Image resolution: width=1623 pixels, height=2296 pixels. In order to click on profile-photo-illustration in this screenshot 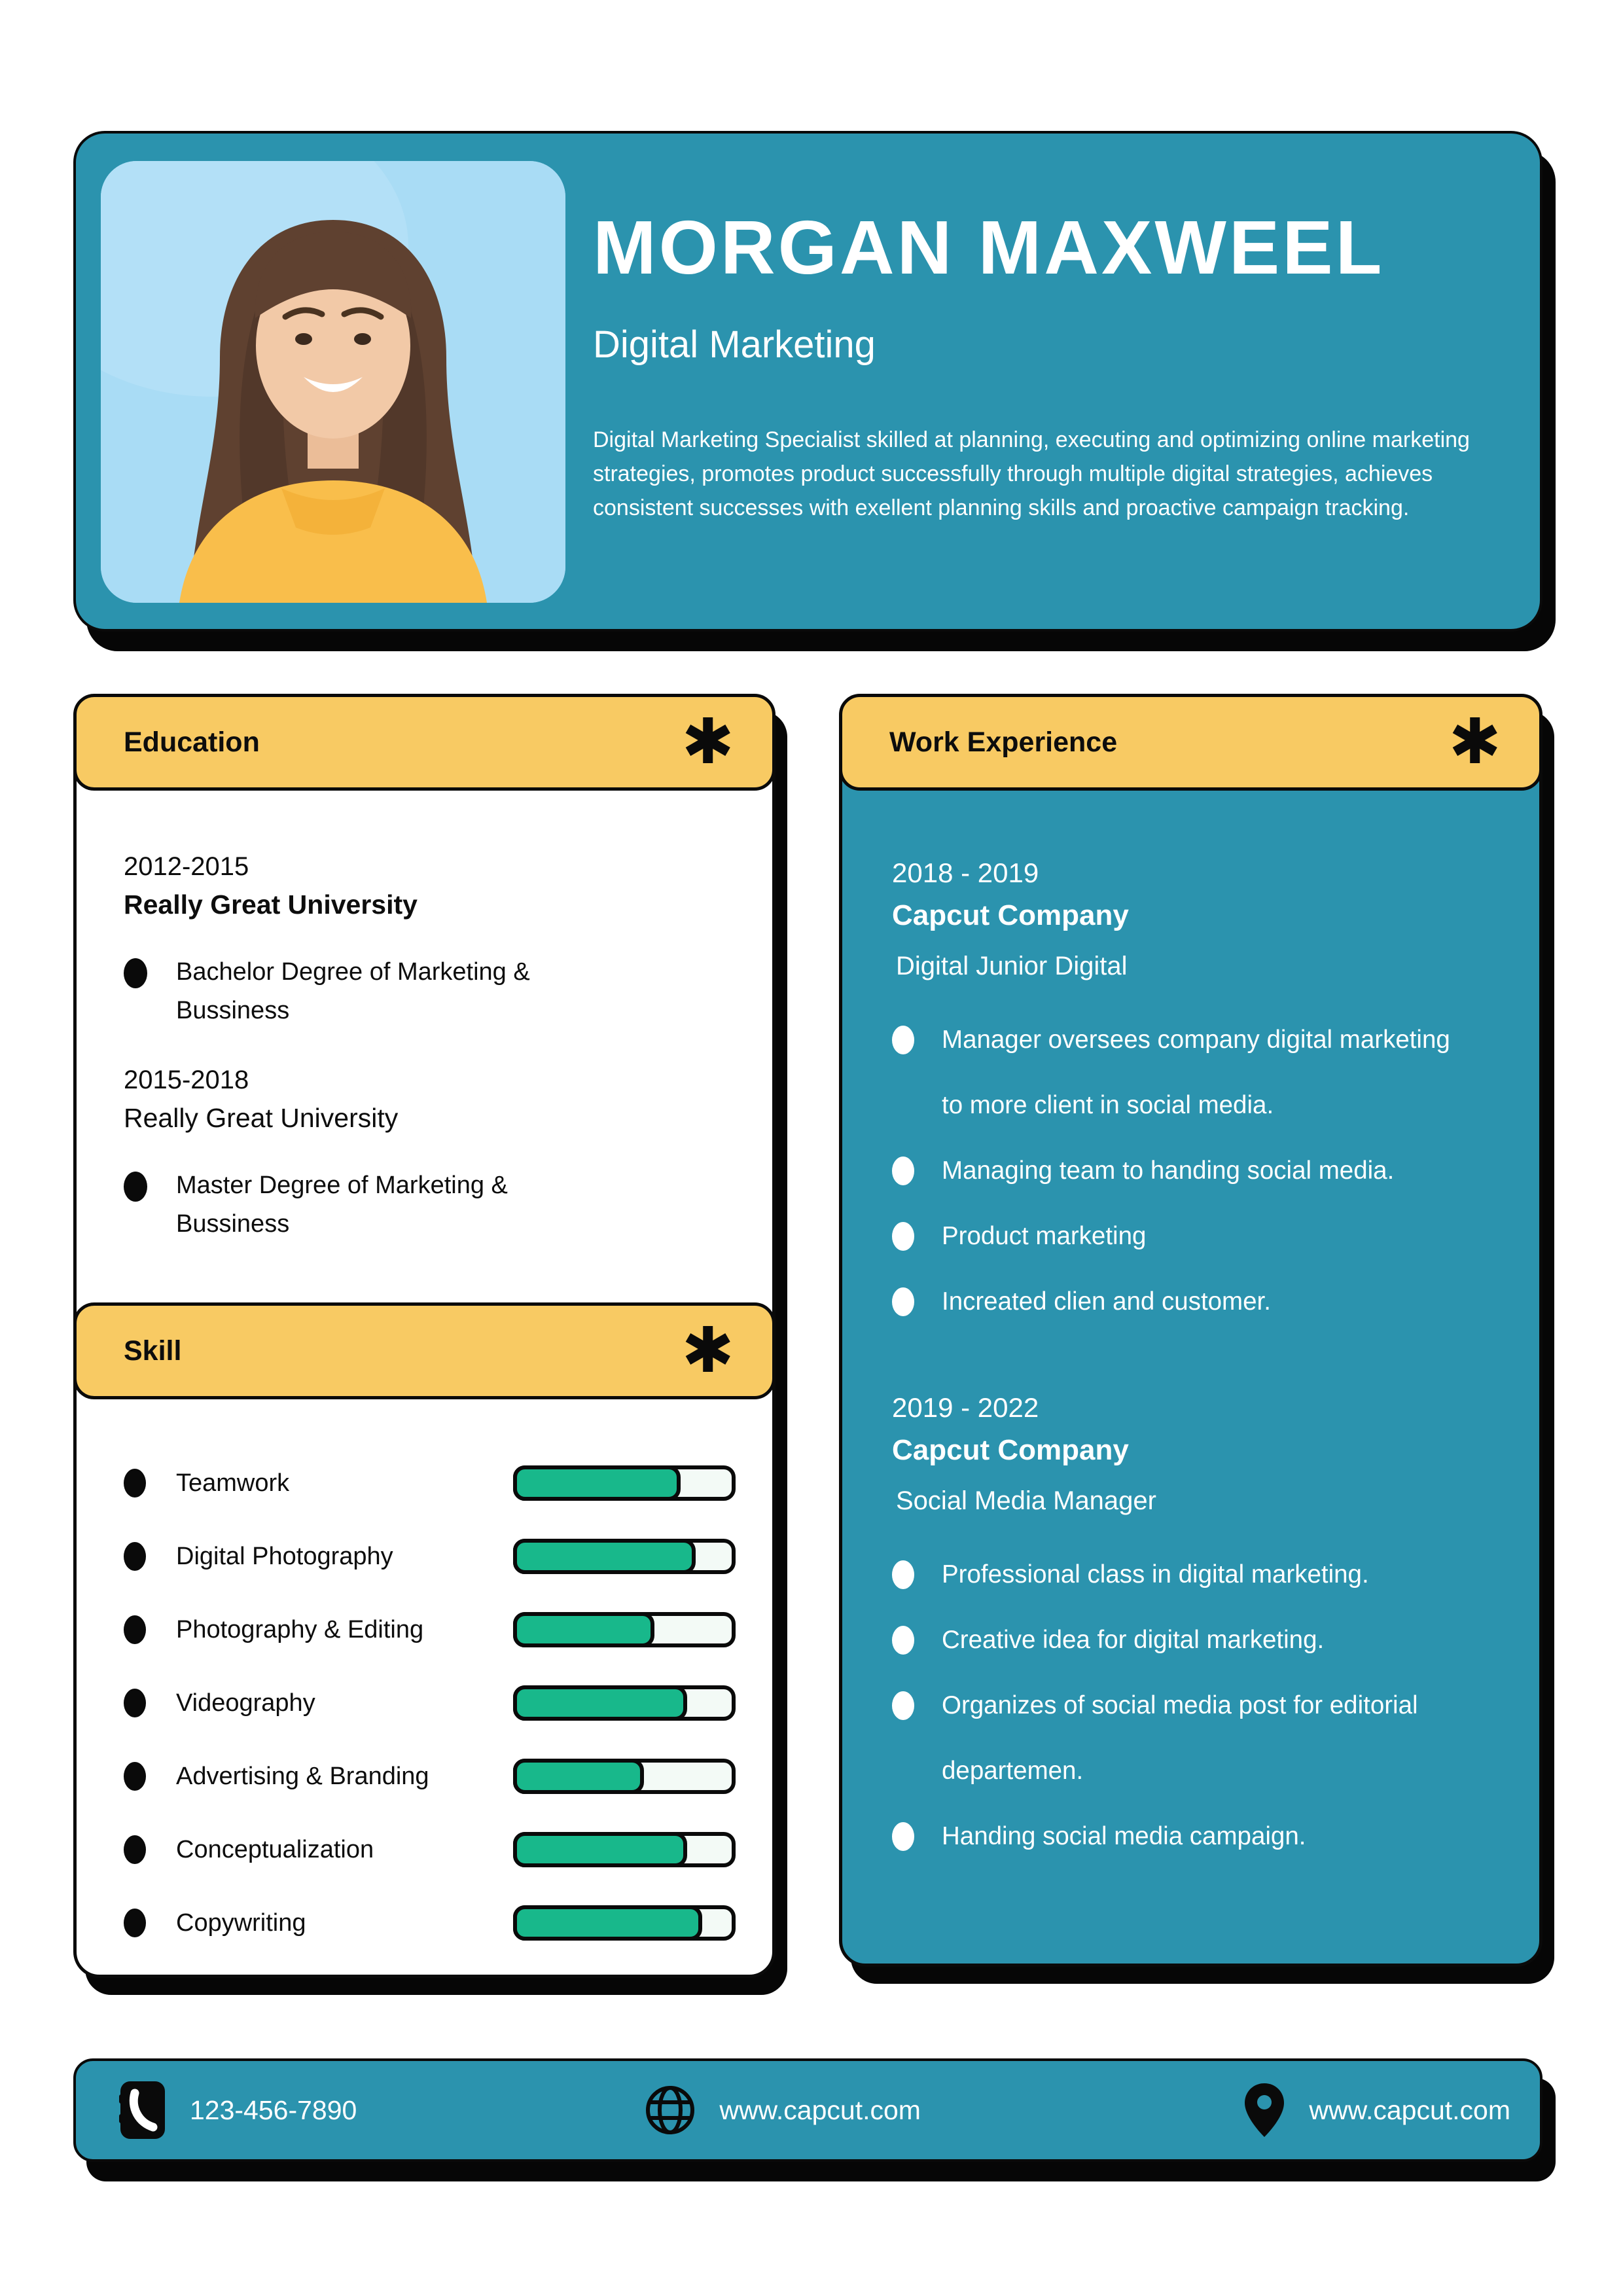, I will do `click(333, 382)`.